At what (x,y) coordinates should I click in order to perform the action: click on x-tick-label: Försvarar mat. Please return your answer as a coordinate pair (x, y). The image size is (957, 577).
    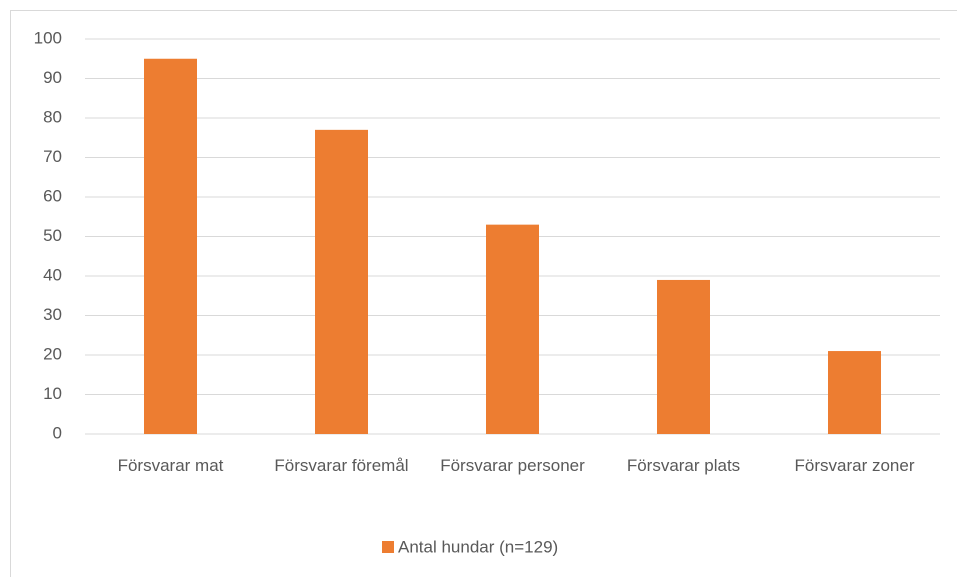
    Looking at the image, I should click on (170, 465).